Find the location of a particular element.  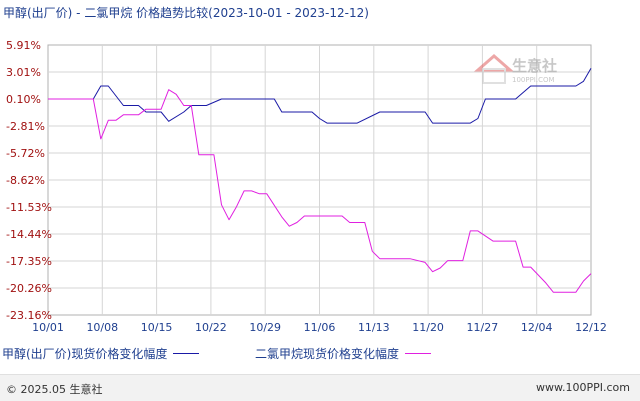

y-tick-label: -11.53% is located at coordinates (29, 207).